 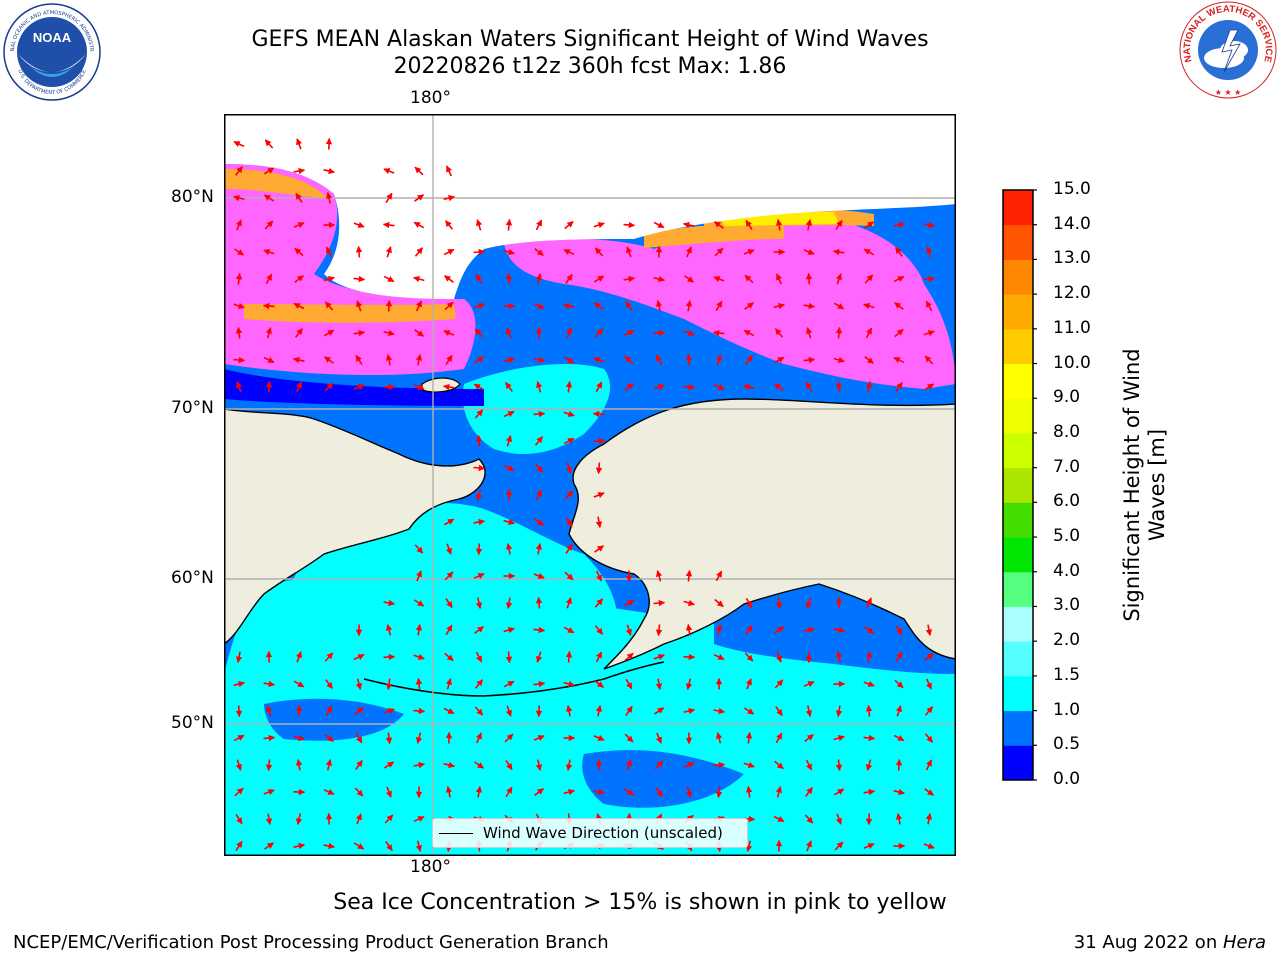 I want to click on colorbar-tick-label: 4.0, so click(x=1067, y=570).